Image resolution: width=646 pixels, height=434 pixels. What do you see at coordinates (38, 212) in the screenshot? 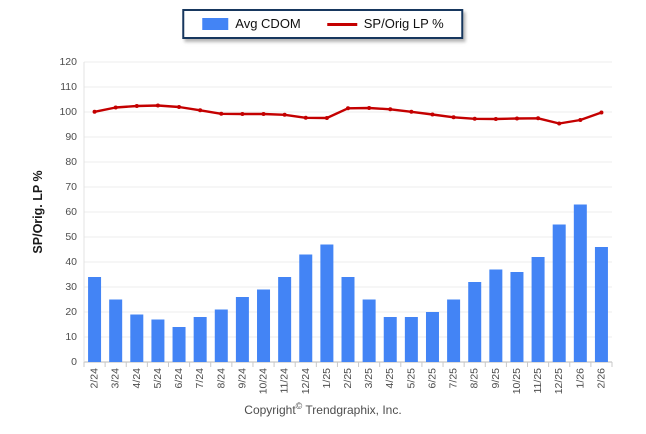
I see `y-axis-title: SP/Orig. LP %` at bounding box center [38, 212].